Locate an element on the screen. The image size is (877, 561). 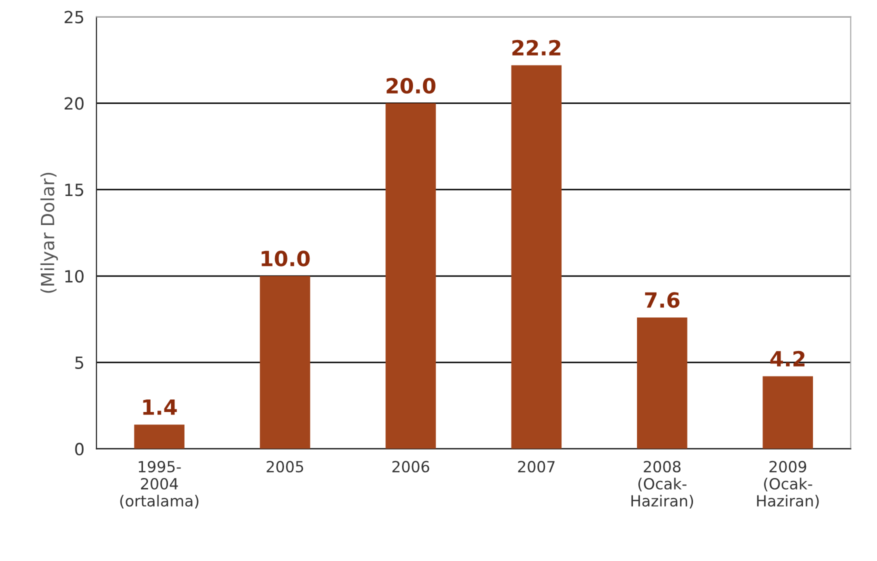
x-tick-label: 2008 (Ocak- Haziran) is located at coordinates (662, 484).